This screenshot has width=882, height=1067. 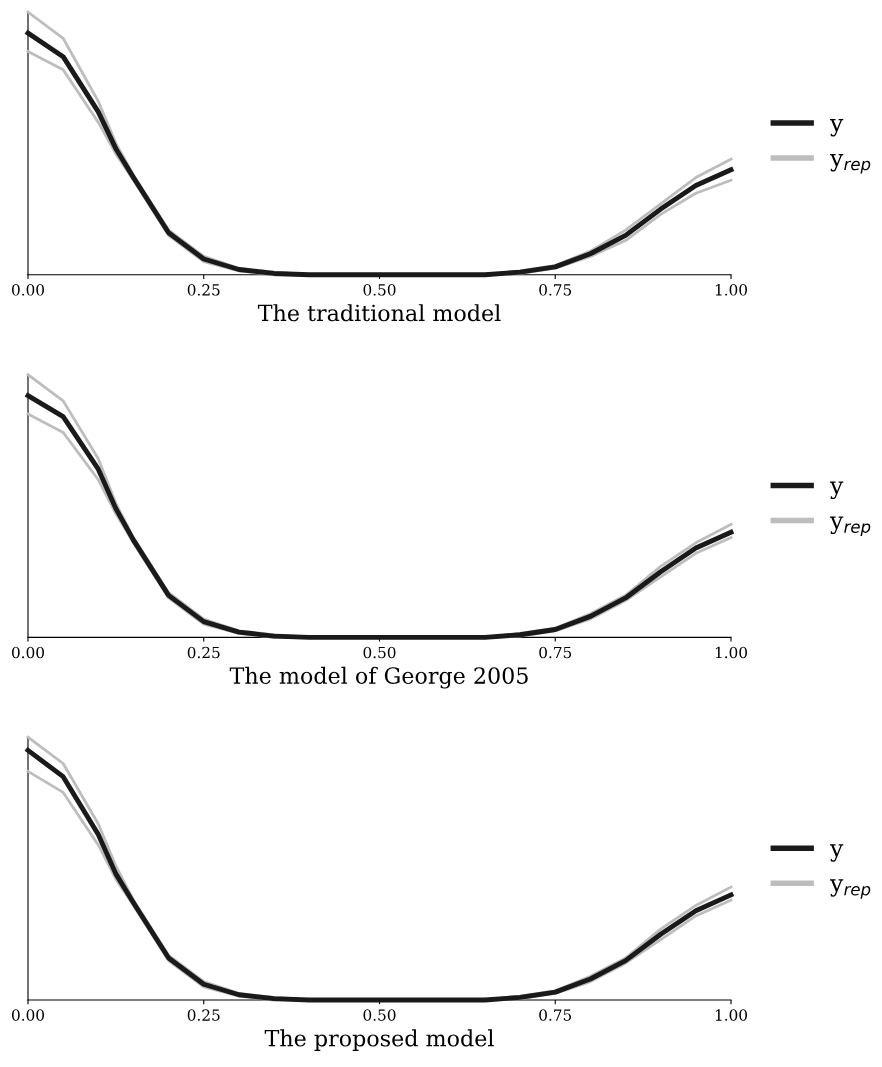 I want to click on x-axis-title: The model of George 2005, so click(x=378, y=677).